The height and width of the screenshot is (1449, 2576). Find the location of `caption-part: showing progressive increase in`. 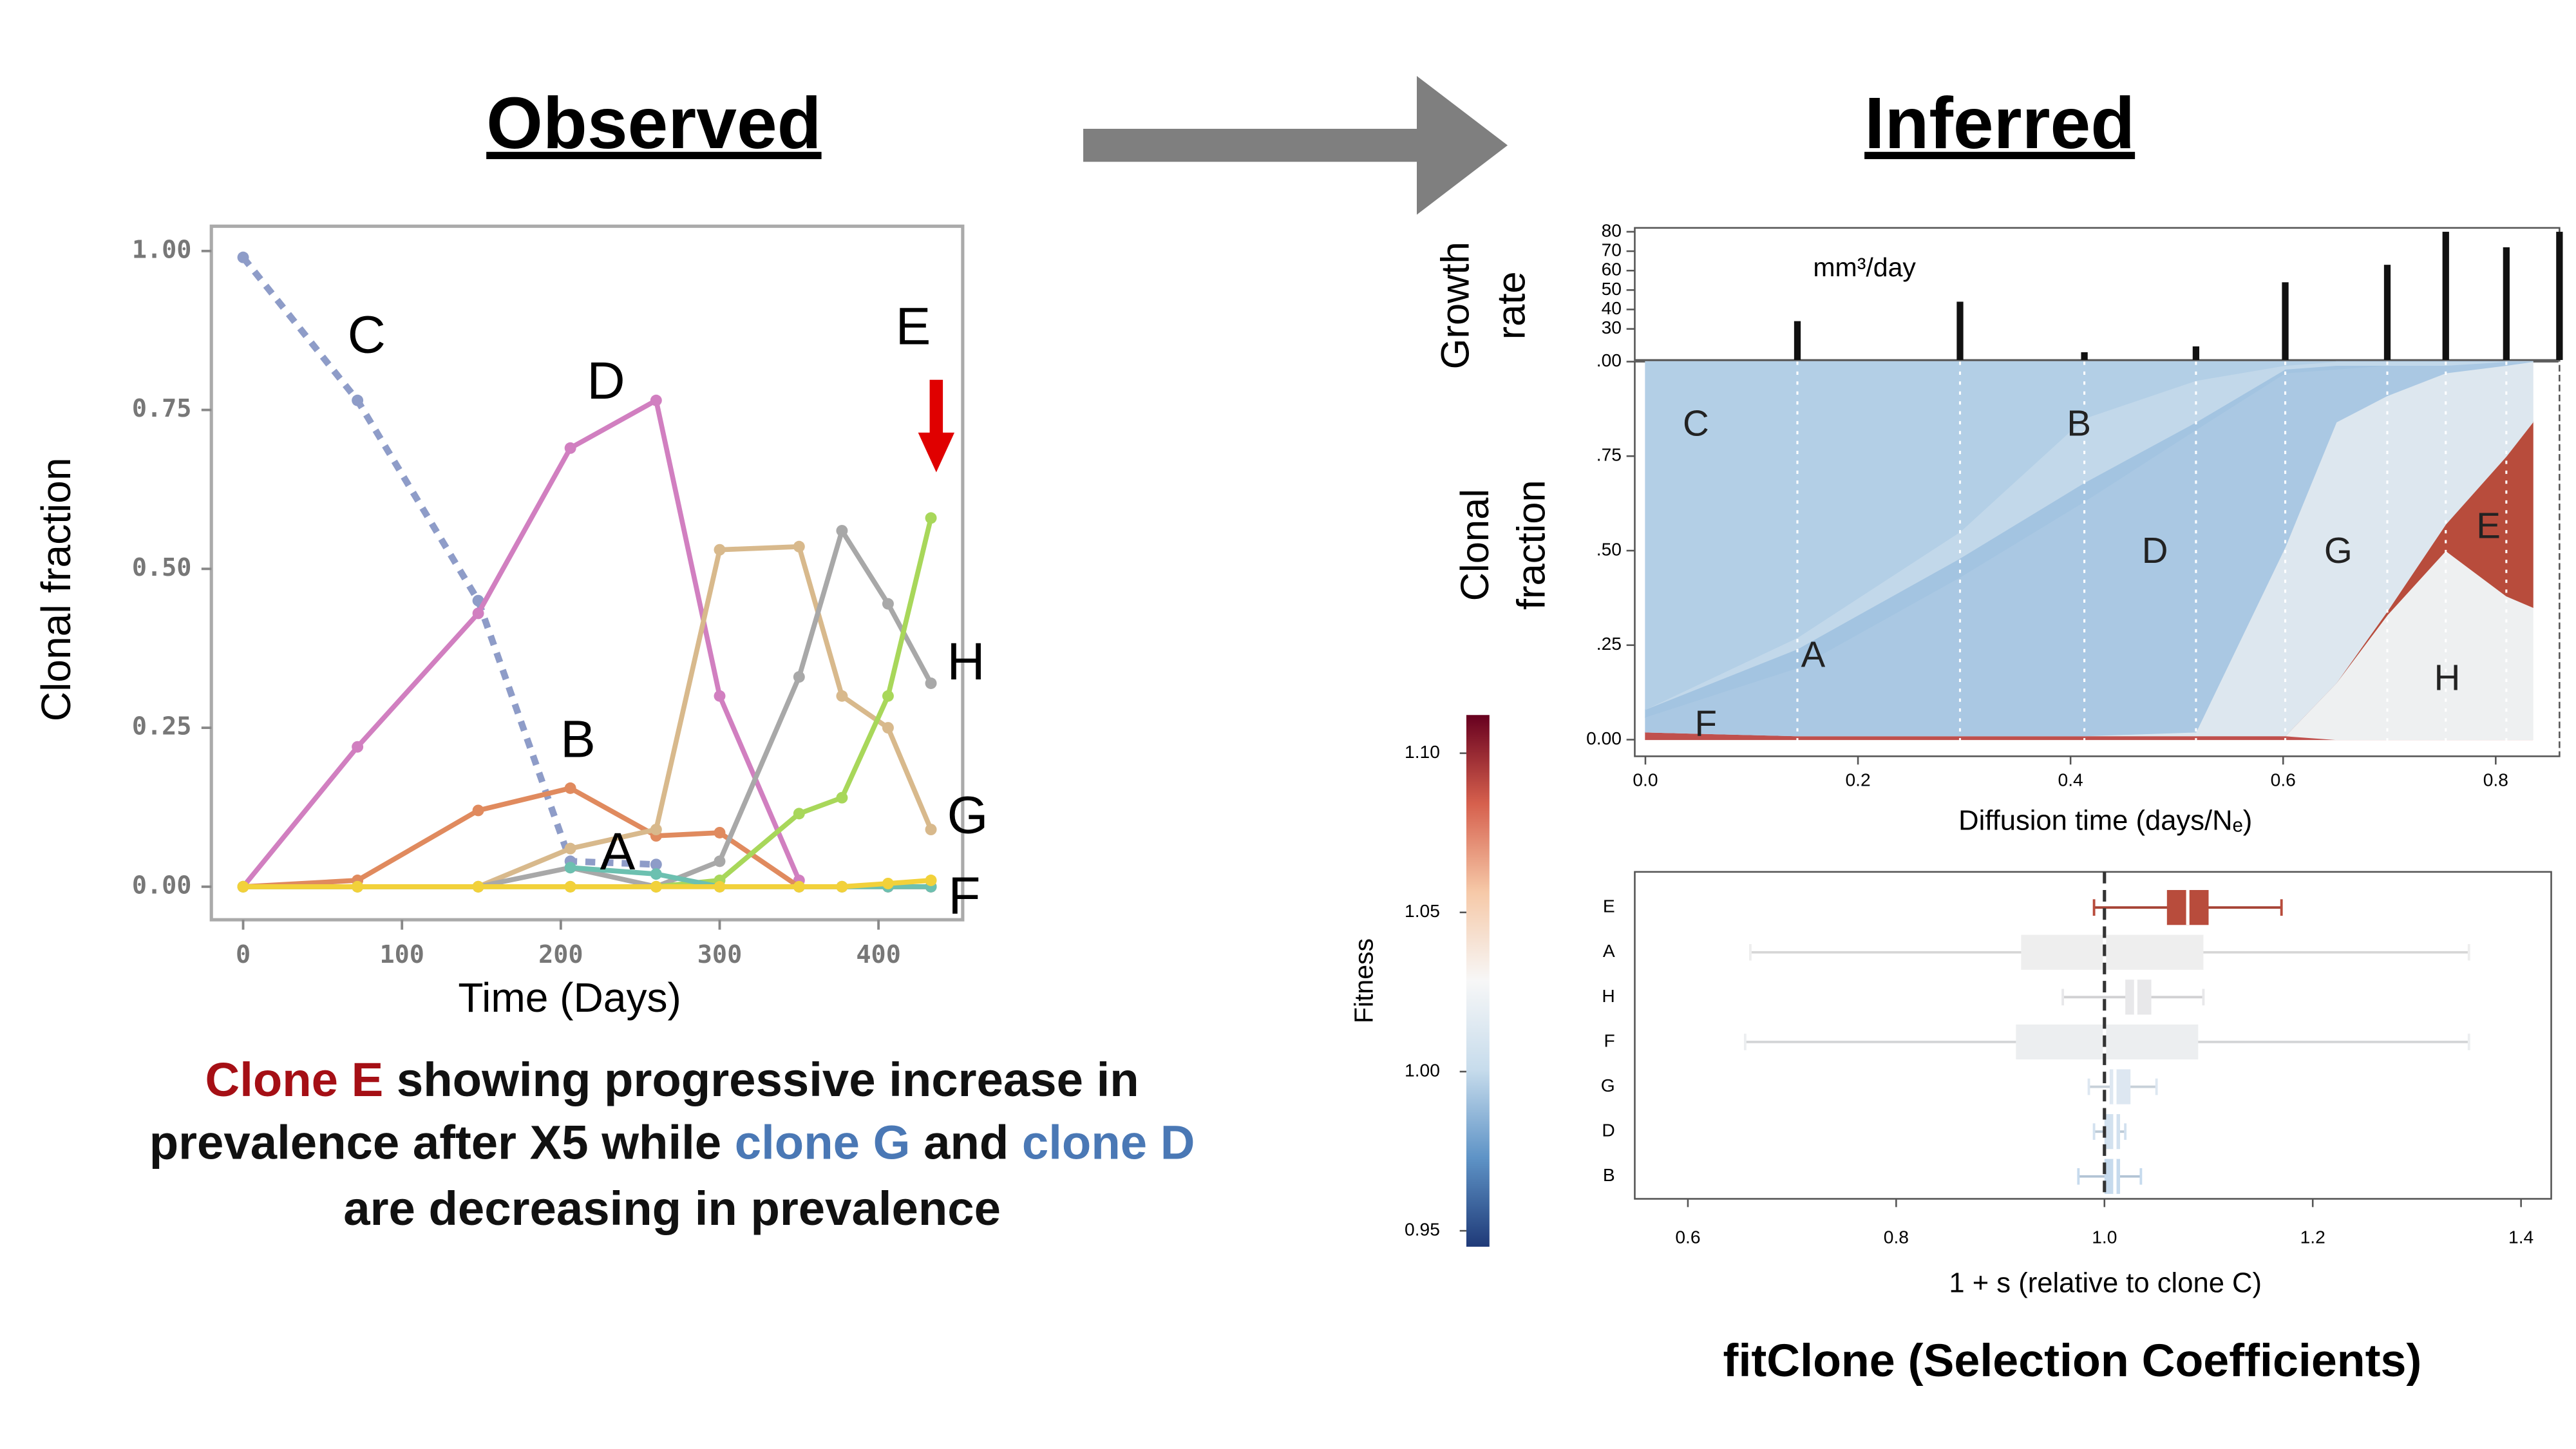

caption-part: showing progressive increase in is located at coordinates (761, 1079).